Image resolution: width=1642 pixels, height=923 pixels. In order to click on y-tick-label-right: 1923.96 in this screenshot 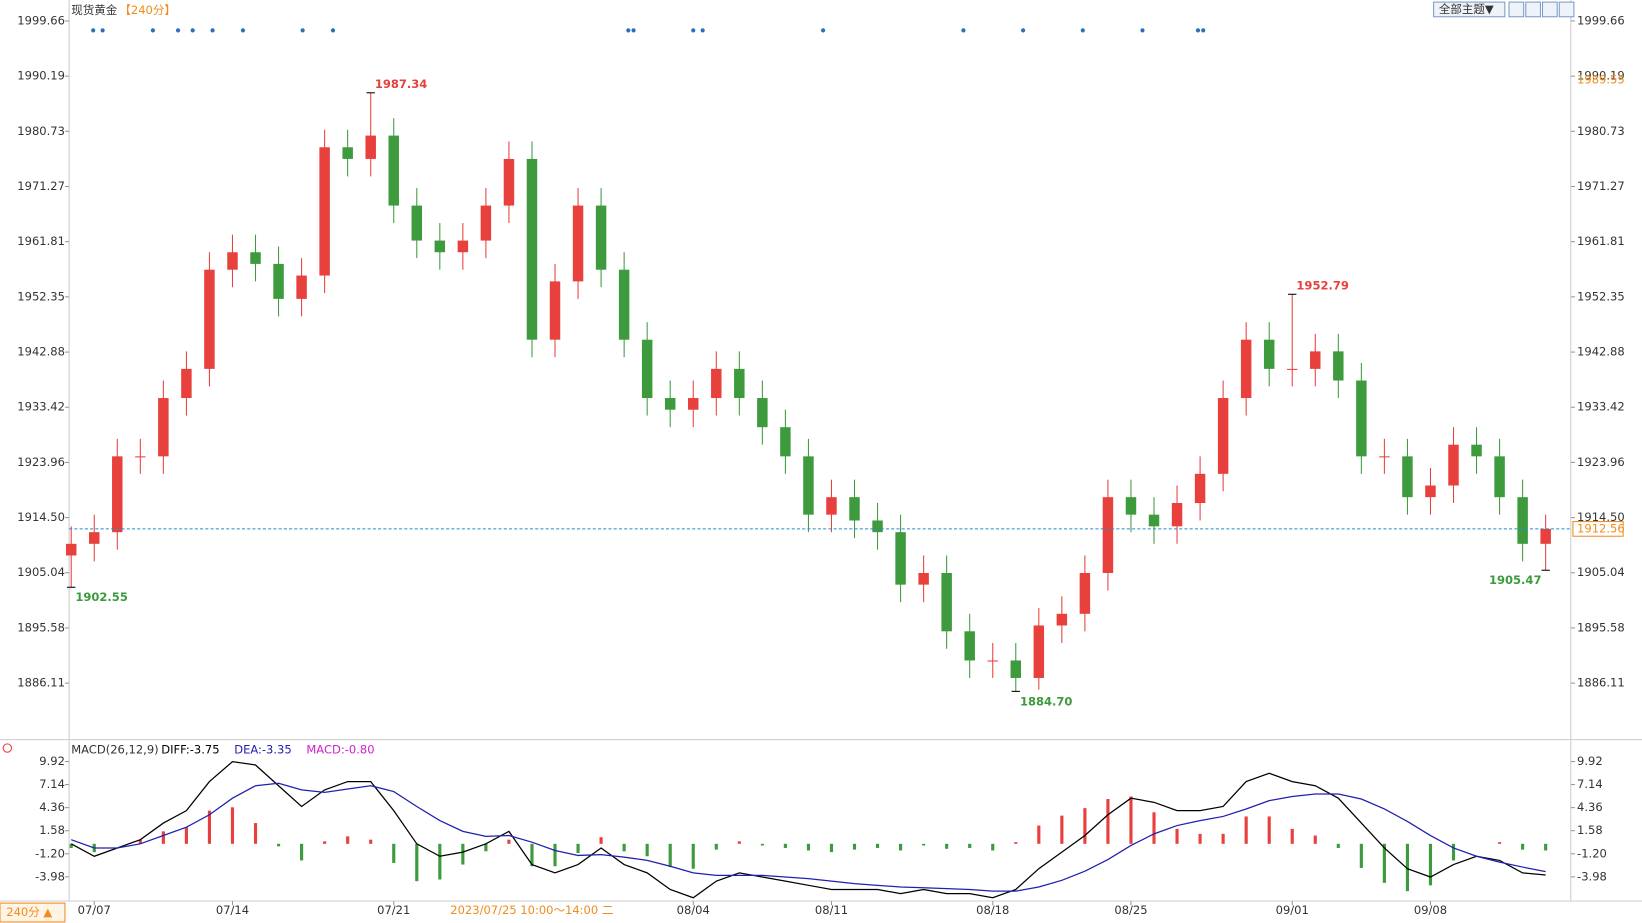, I will do `click(1601, 462)`.